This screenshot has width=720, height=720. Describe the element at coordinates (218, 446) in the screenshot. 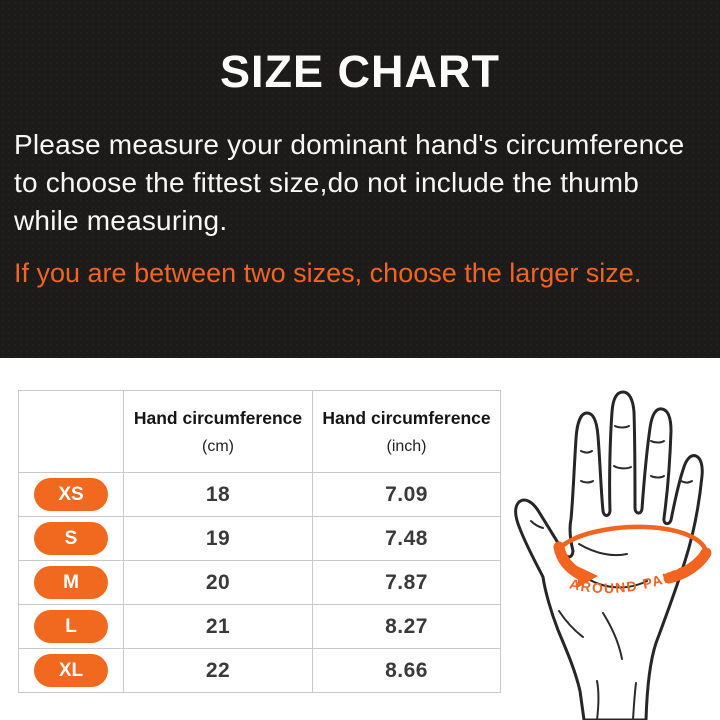

I see `header-cm-unit: (cm)` at that location.